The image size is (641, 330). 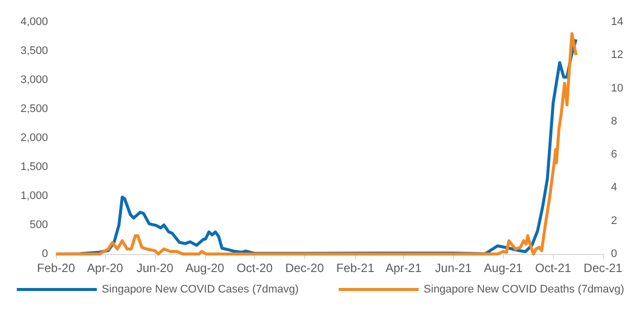 What do you see at coordinates (603, 268) in the screenshot?
I see `x-tick-label: Dec-21` at bounding box center [603, 268].